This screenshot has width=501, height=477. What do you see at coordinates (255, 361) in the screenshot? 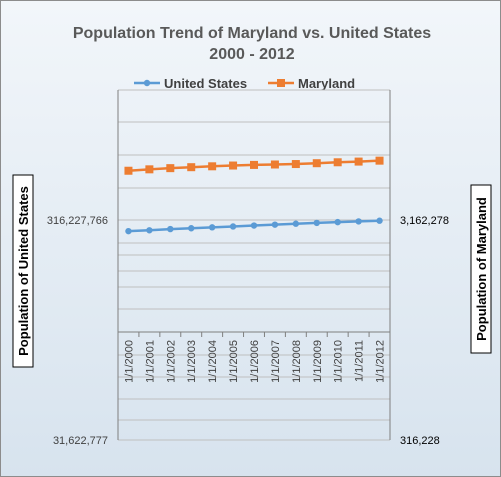
I see `x-tick-label: 1/1/2006` at bounding box center [255, 361].